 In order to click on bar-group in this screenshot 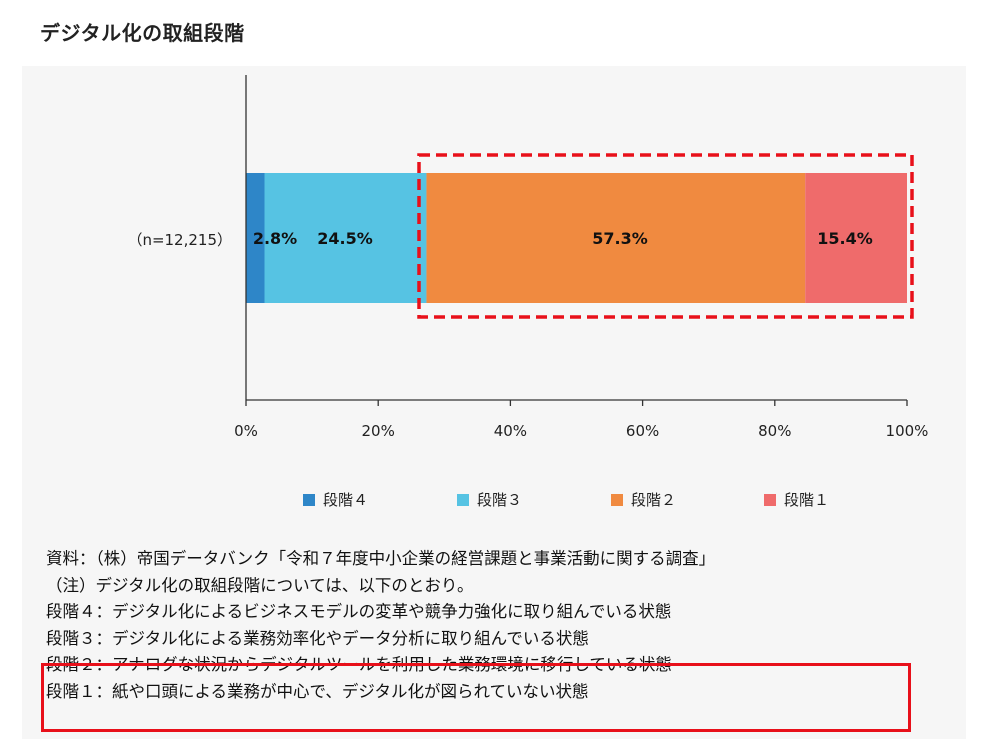, I will do `click(576, 238)`.